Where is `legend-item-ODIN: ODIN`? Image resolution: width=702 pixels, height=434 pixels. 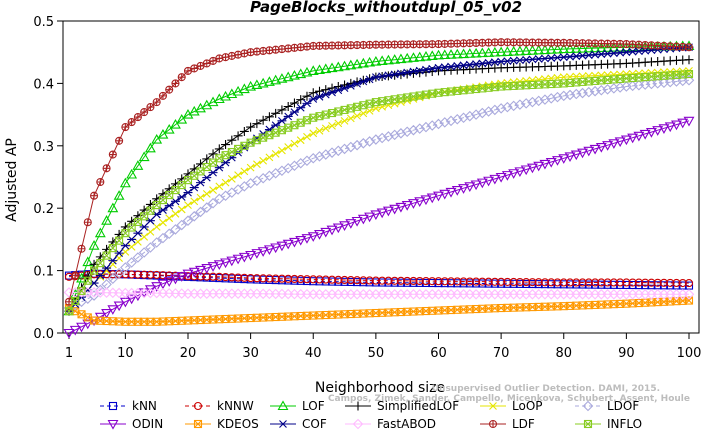
legend-item-ODIN: ODIN is located at coordinates (131, 424).